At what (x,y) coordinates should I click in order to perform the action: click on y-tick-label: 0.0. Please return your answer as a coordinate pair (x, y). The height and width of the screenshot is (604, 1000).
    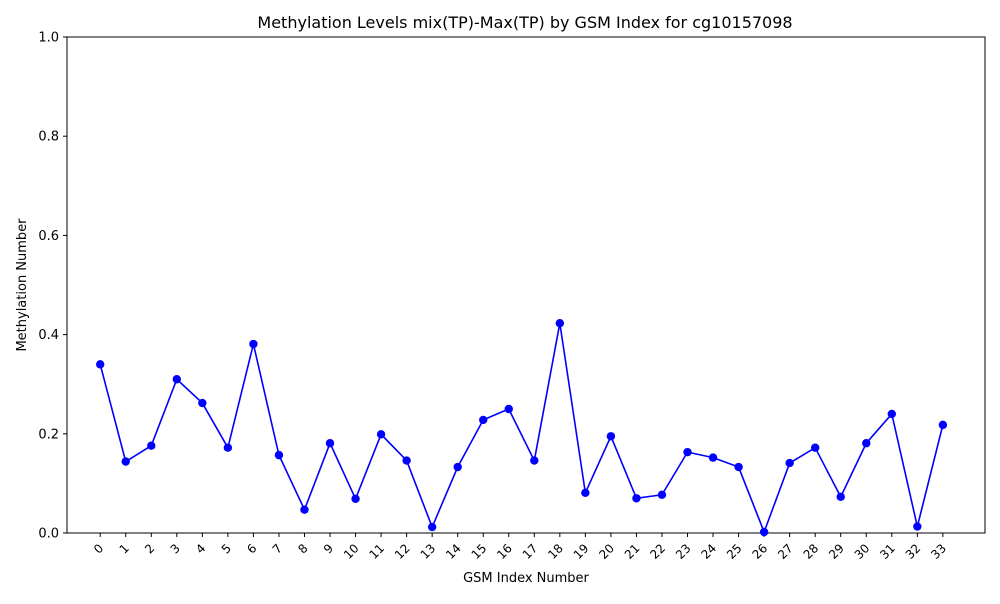
    Looking at the image, I should click on (48, 534).